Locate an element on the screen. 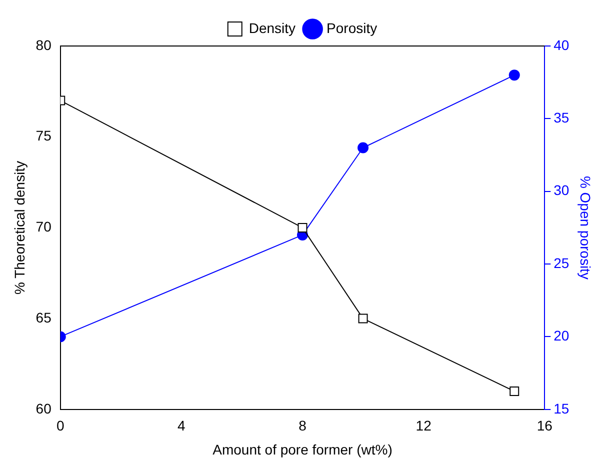 The image size is (611, 471). x-tick-label: 16 is located at coordinates (544, 426).